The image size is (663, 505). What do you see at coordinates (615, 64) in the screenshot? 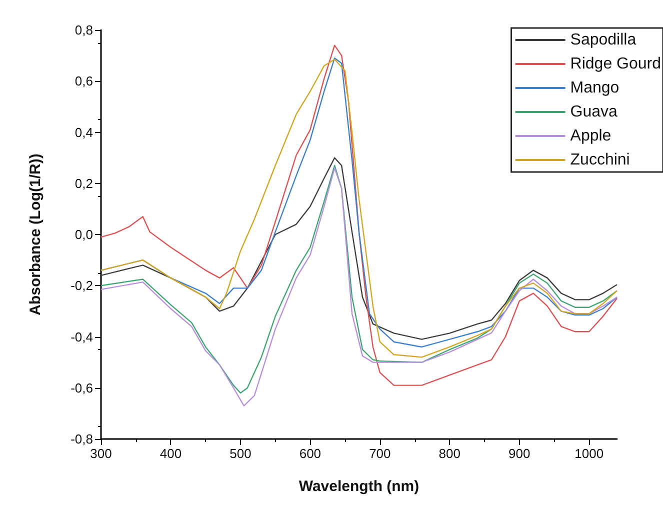
I see `legend-label: Ridge Gourd` at bounding box center [615, 64].